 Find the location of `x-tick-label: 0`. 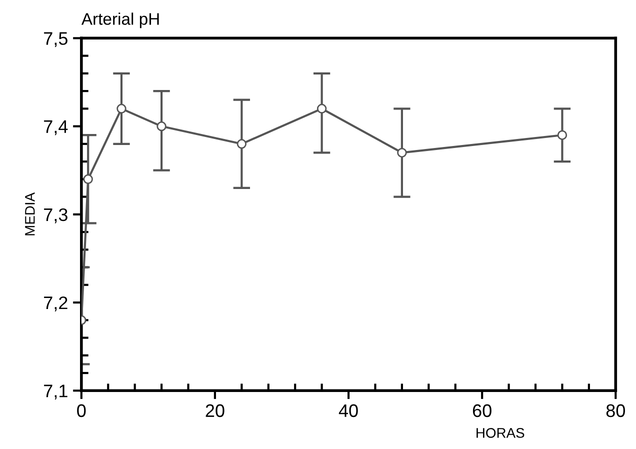

x-tick-label: 0 is located at coordinates (81, 411).